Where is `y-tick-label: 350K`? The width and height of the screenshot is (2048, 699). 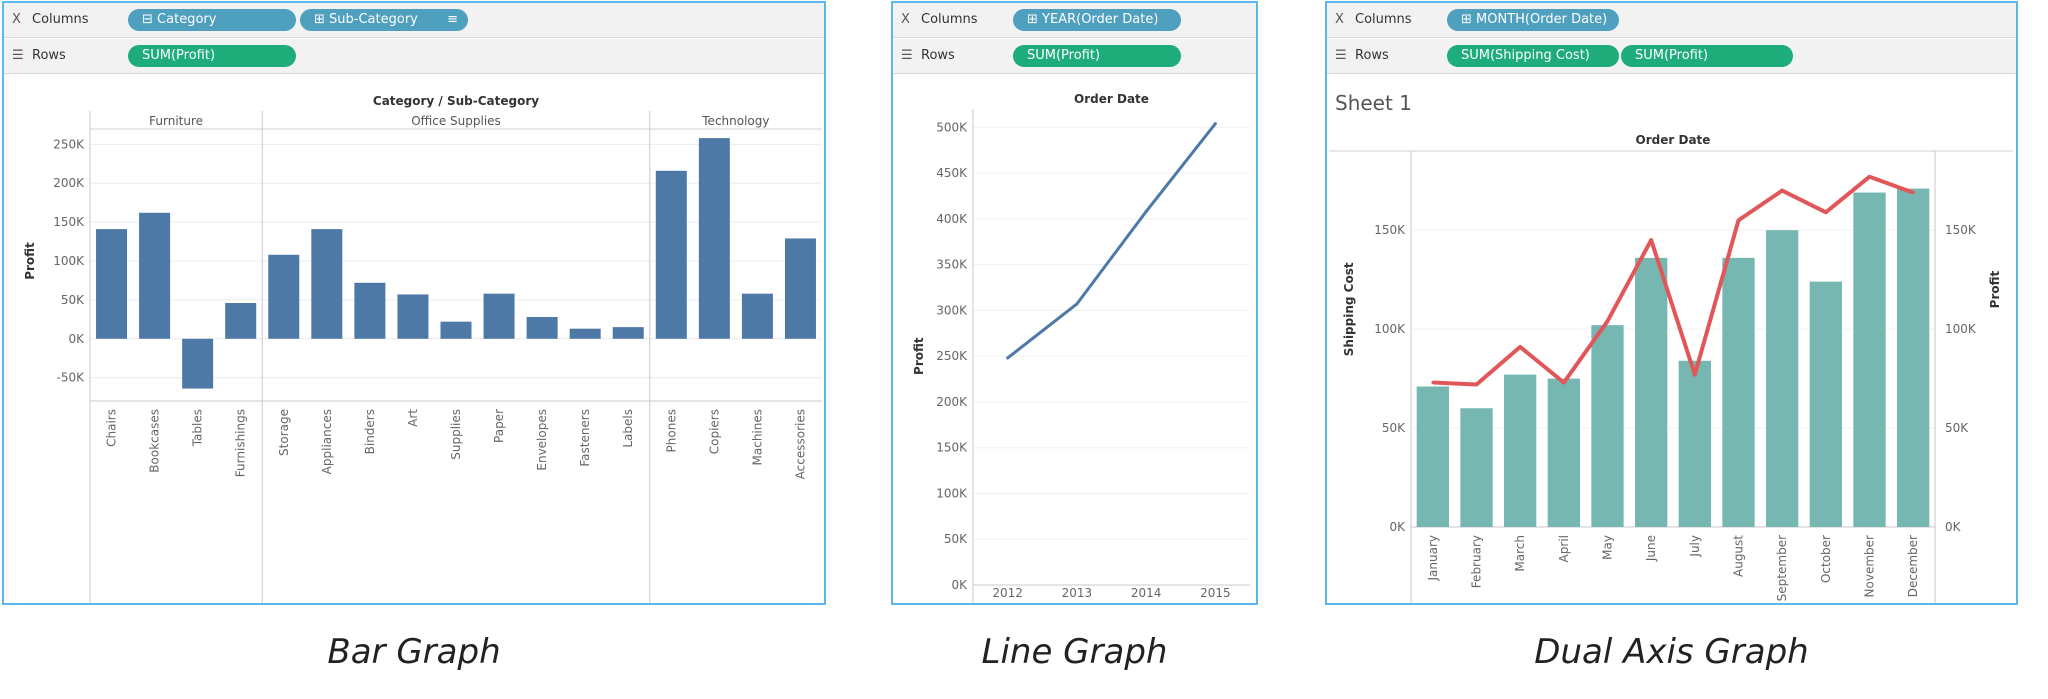
y-tick-label: 350K is located at coordinates (952, 265).